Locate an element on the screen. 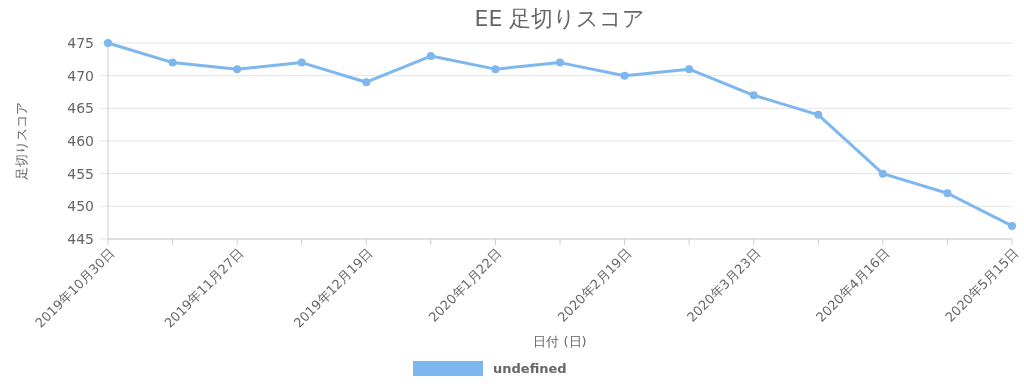 The height and width of the screenshot is (384, 1024). y-tick-label: 460 is located at coordinates (80, 140).